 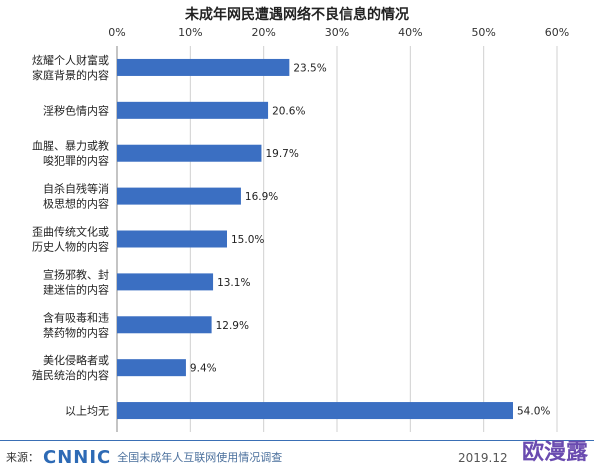 What do you see at coordinates (76, 332) in the screenshot?
I see `category-label: 禁药物的内容` at bounding box center [76, 332].